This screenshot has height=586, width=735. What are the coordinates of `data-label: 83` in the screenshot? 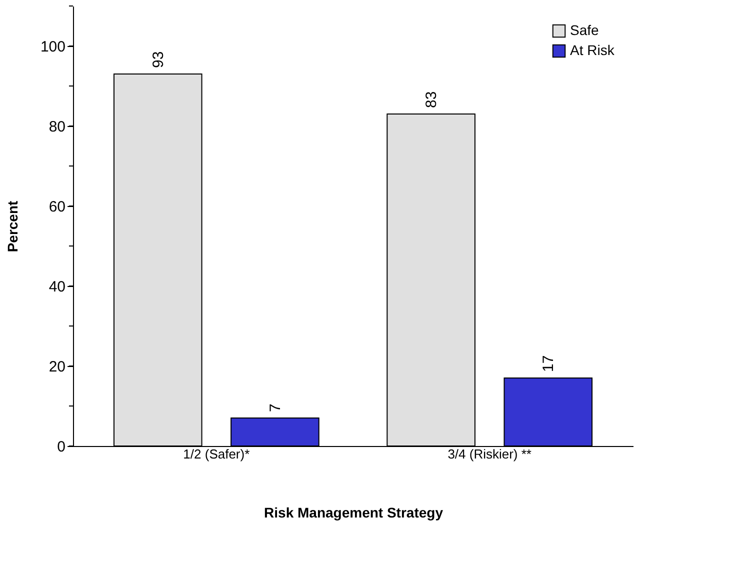 It's located at (431, 99).